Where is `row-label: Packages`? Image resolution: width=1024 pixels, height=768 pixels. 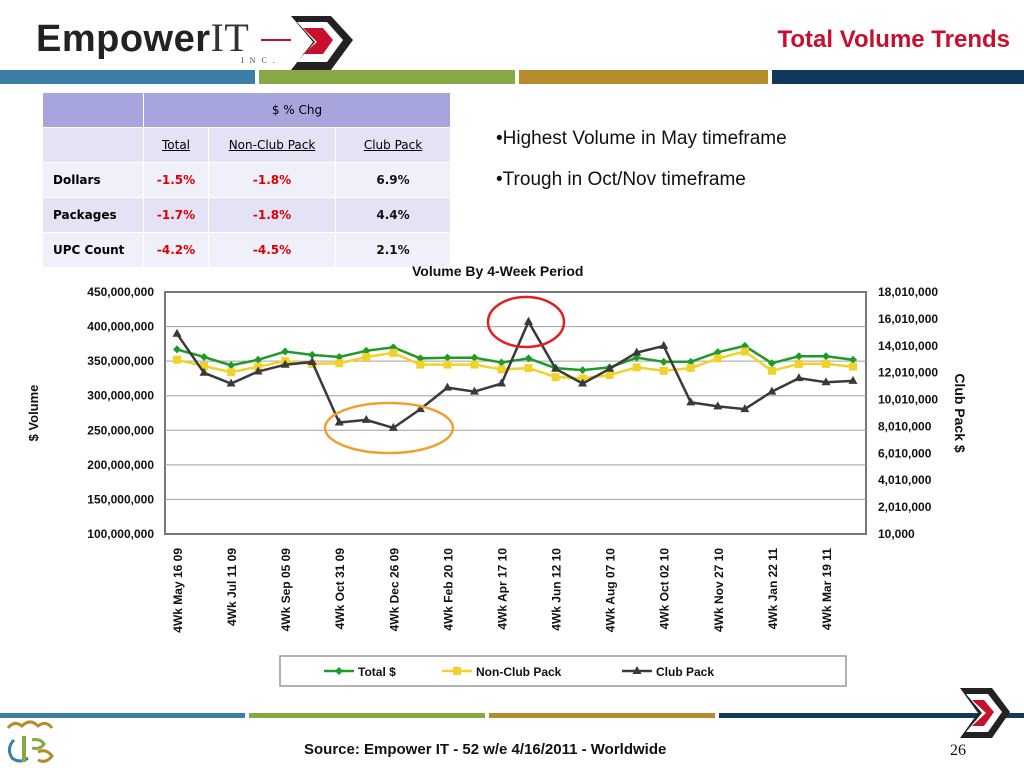 row-label: Packages is located at coordinates (93, 215).